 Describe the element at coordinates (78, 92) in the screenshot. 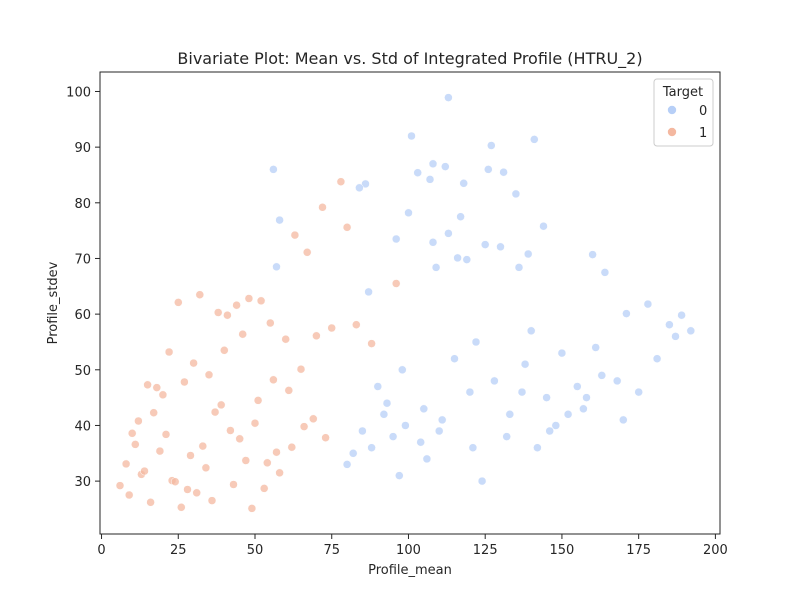

I see `y-tick-label: 100` at that location.